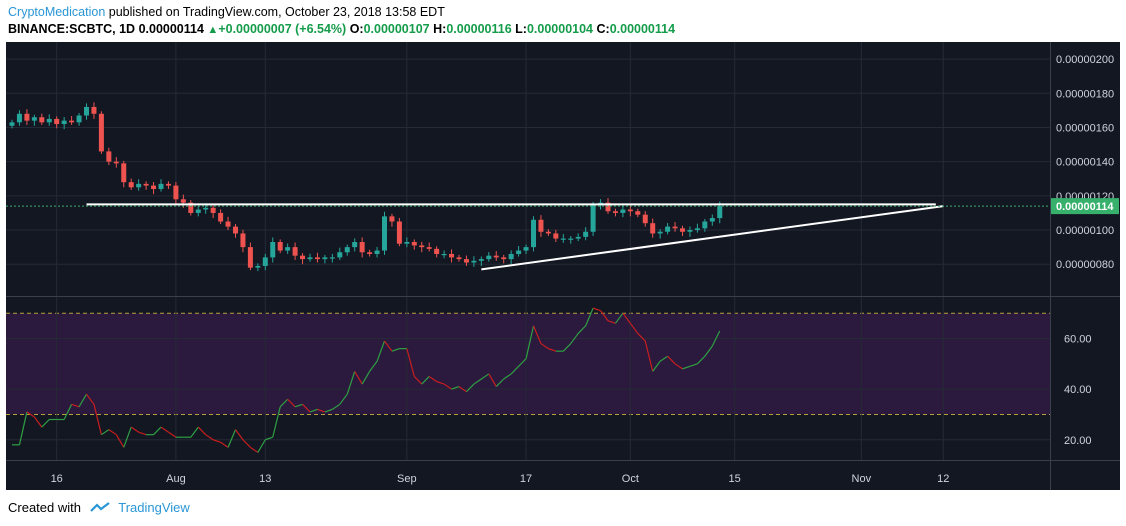 The width and height of the screenshot is (1126, 526). What do you see at coordinates (1078, 441) in the screenshot?
I see `rsi-tick-label: 20.00` at bounding box center [1078, 441].